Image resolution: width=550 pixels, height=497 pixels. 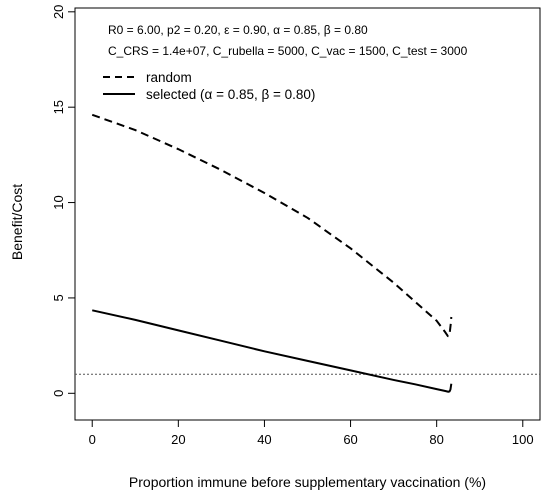 I want to click on legend-label-selected: selected (α = 0.85, β = 0.80), so click(x=230, y=94).